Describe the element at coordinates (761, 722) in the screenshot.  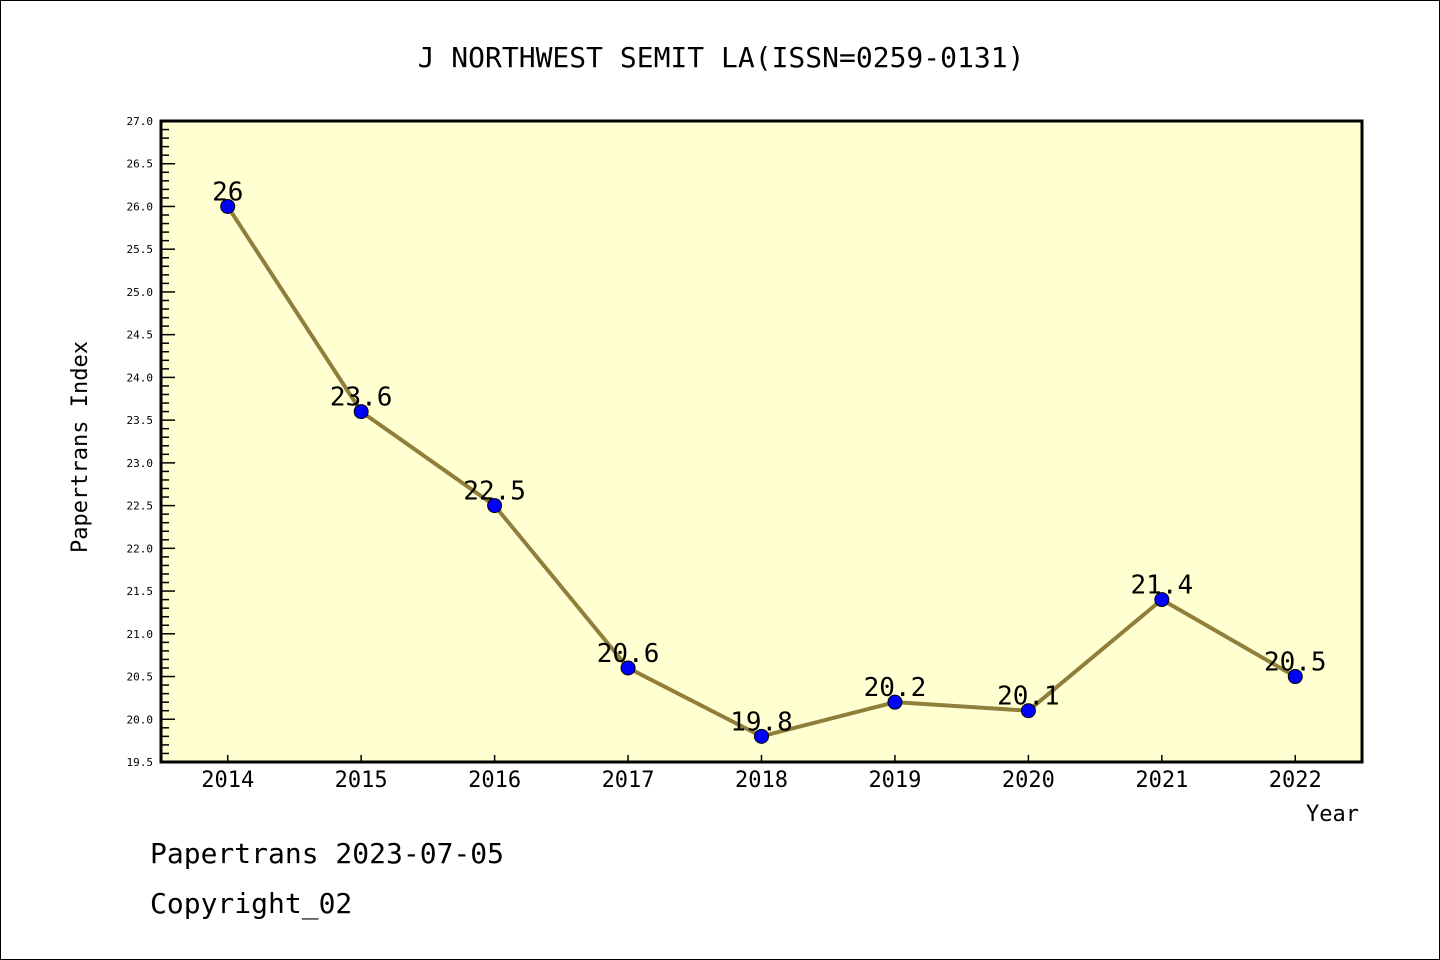
I see `data-label: 19.8` at that location.